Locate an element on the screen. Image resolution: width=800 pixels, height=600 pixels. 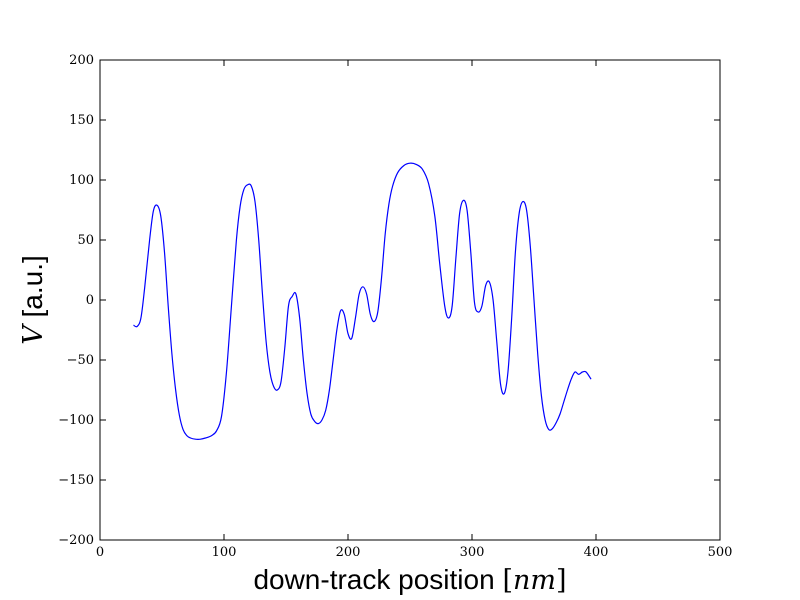
y-tick-label: 200 is located at coordinates (81, 60).